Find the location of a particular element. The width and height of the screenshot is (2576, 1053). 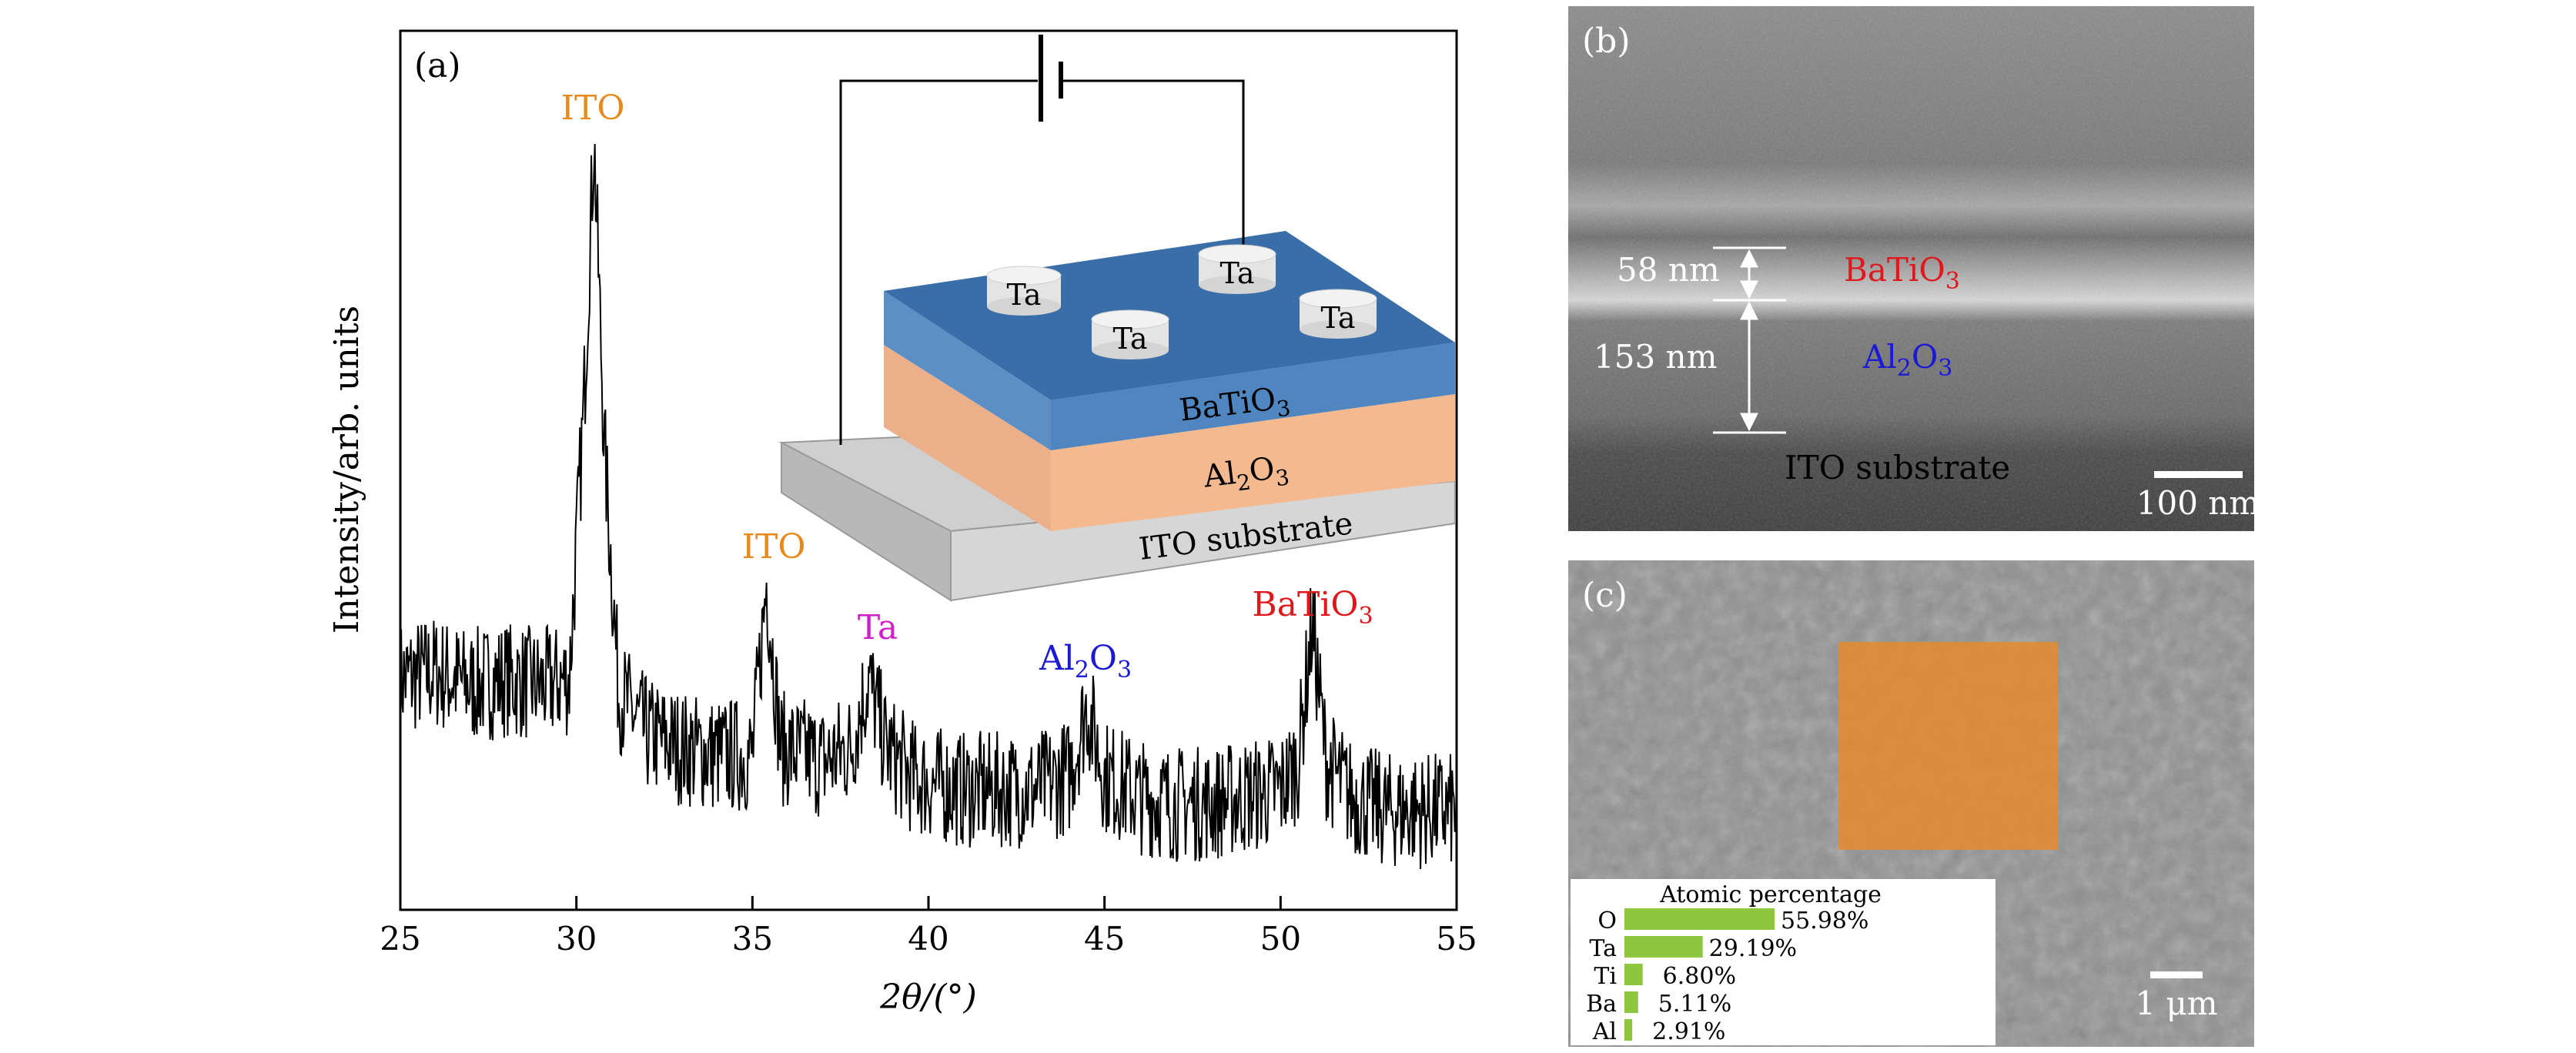

scale-bar-b is located at coordinates (2199, 474).